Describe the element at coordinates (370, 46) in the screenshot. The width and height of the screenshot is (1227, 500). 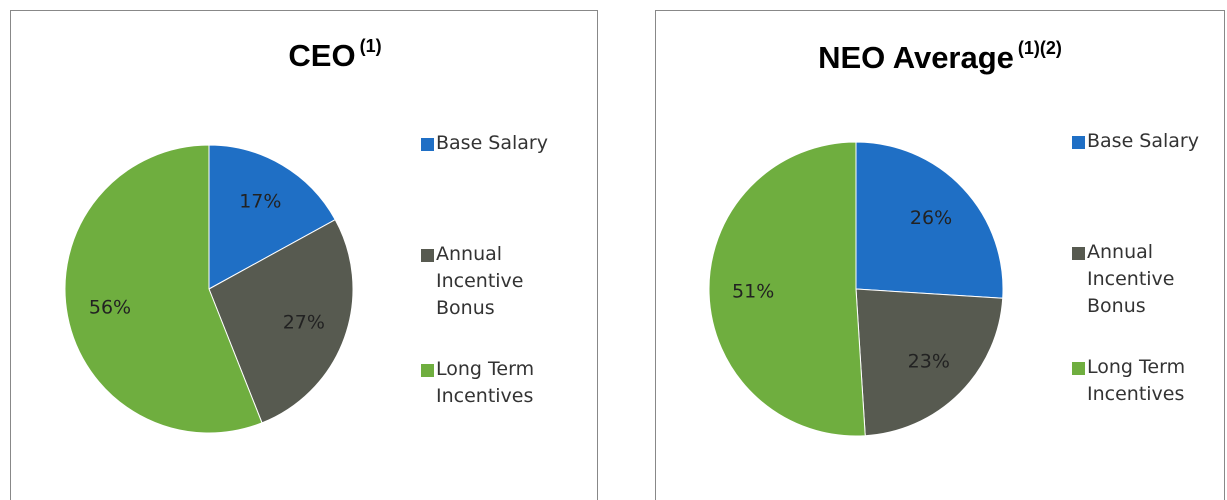
I see `title-superscript: (1)` at that location.